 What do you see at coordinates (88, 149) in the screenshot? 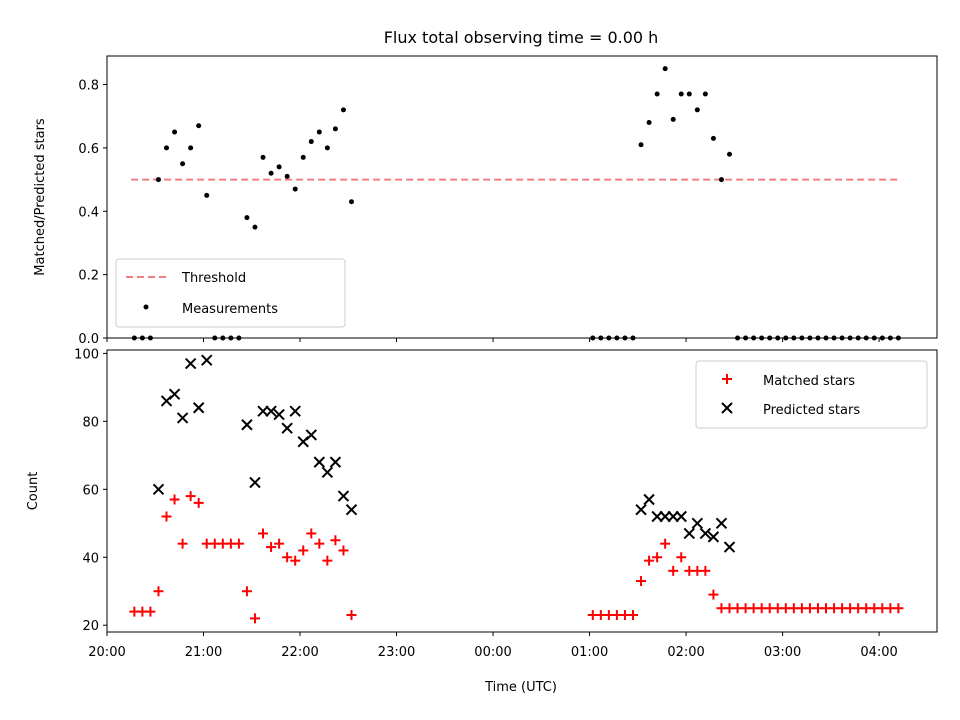
I see `y-tick-label: 0.6` at bounding box center [88, 149].